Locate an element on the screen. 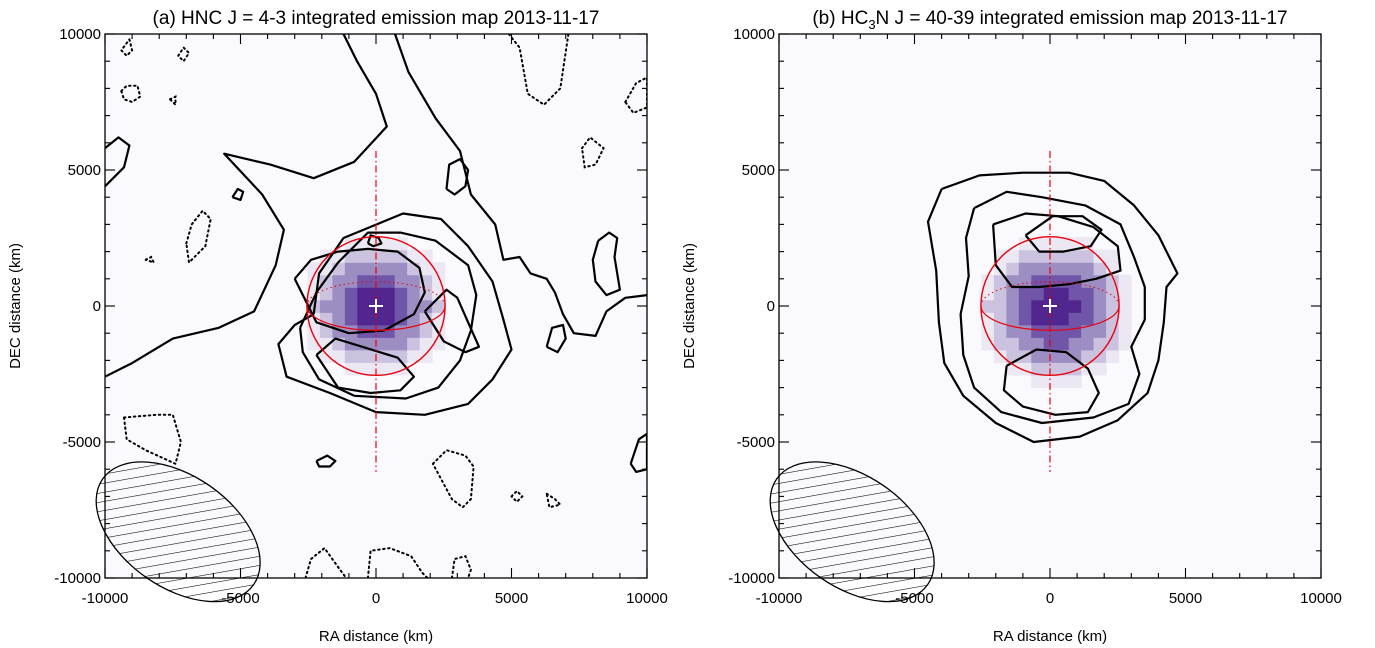 This screenshot has height=648, width=1375. y-tick-label: 10000 is located at coordinates (754, 34).